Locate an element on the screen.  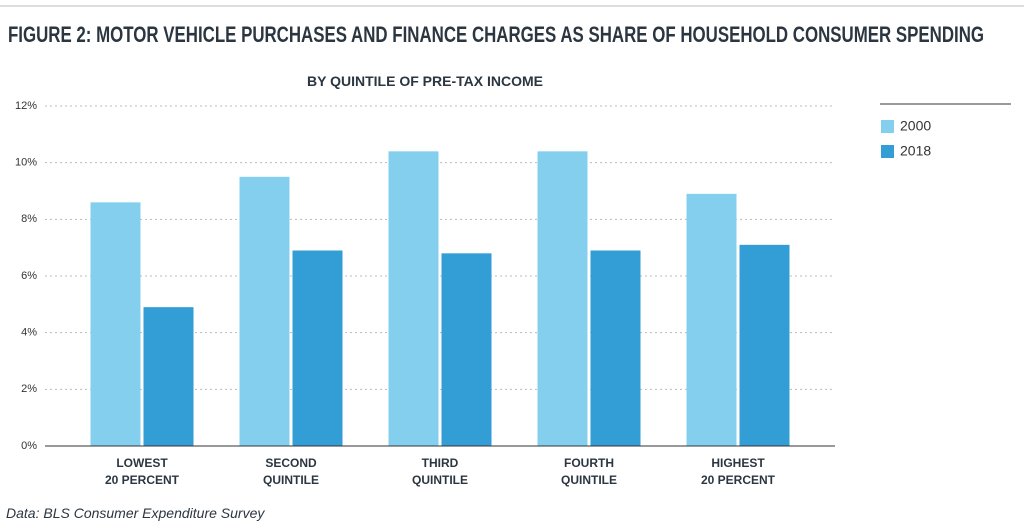
y-tick-label: 6% is located at coordinates (29, 276).